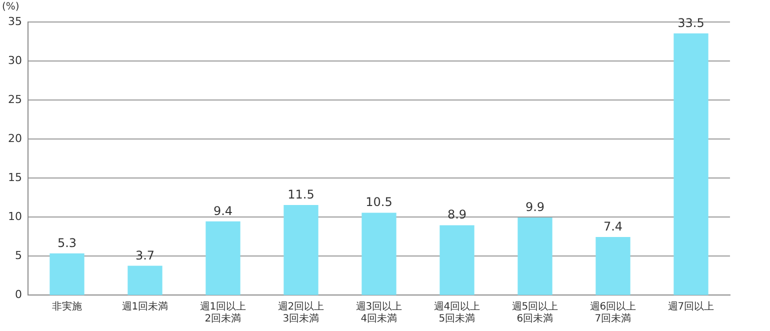  What do you see at coordinates (145, 255) in the screenshot?
I see `data-label: 3.7` at bounding box center [145, 255].